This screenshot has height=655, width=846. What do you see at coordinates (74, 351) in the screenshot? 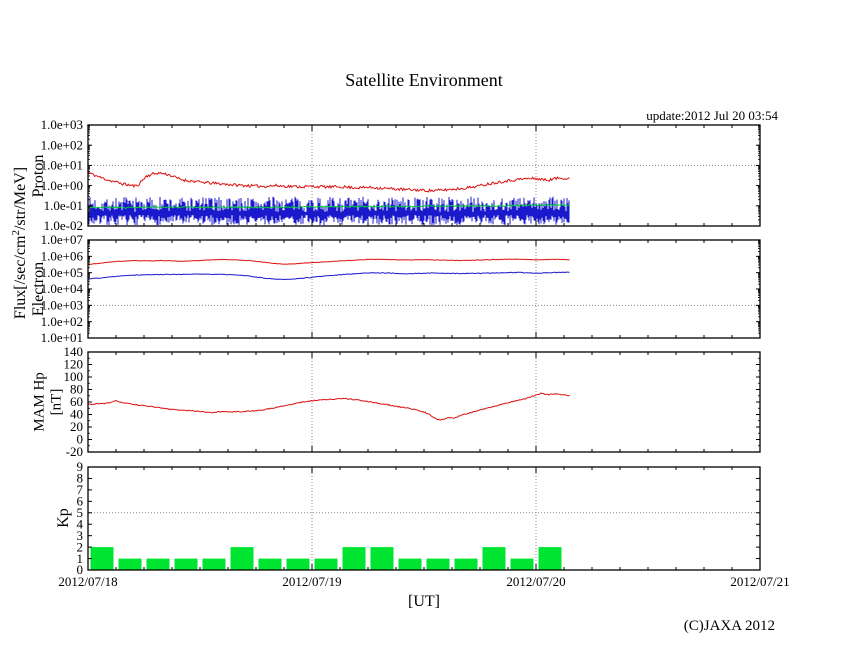
I see `y-tick-label: 140` at bounding box center [74, 351].